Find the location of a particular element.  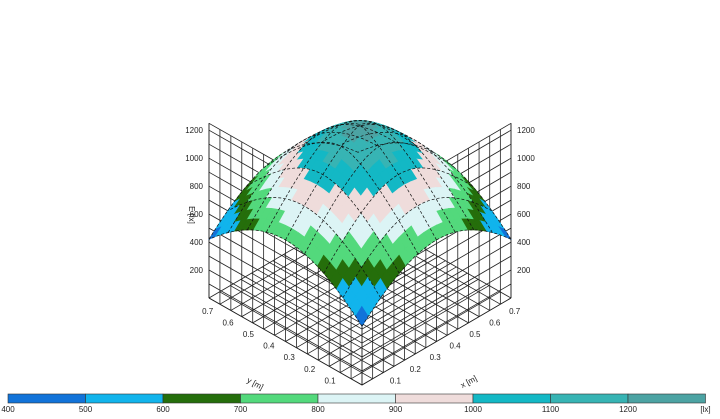

z-tick-label-right: 200 is located at coordinates (524, 270).